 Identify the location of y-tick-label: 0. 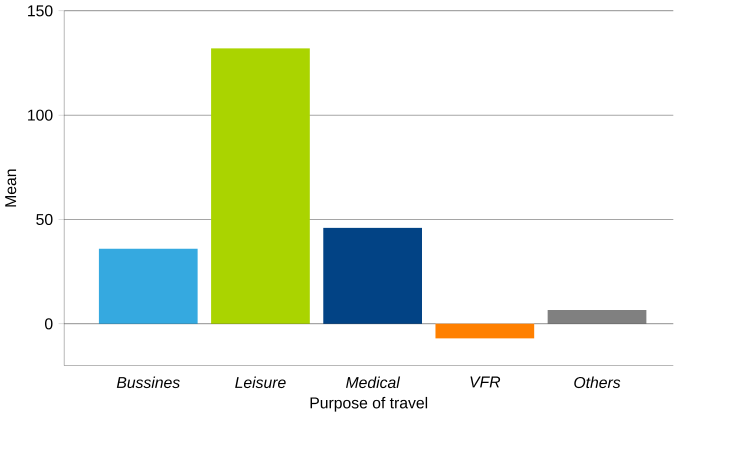
(48, 324).